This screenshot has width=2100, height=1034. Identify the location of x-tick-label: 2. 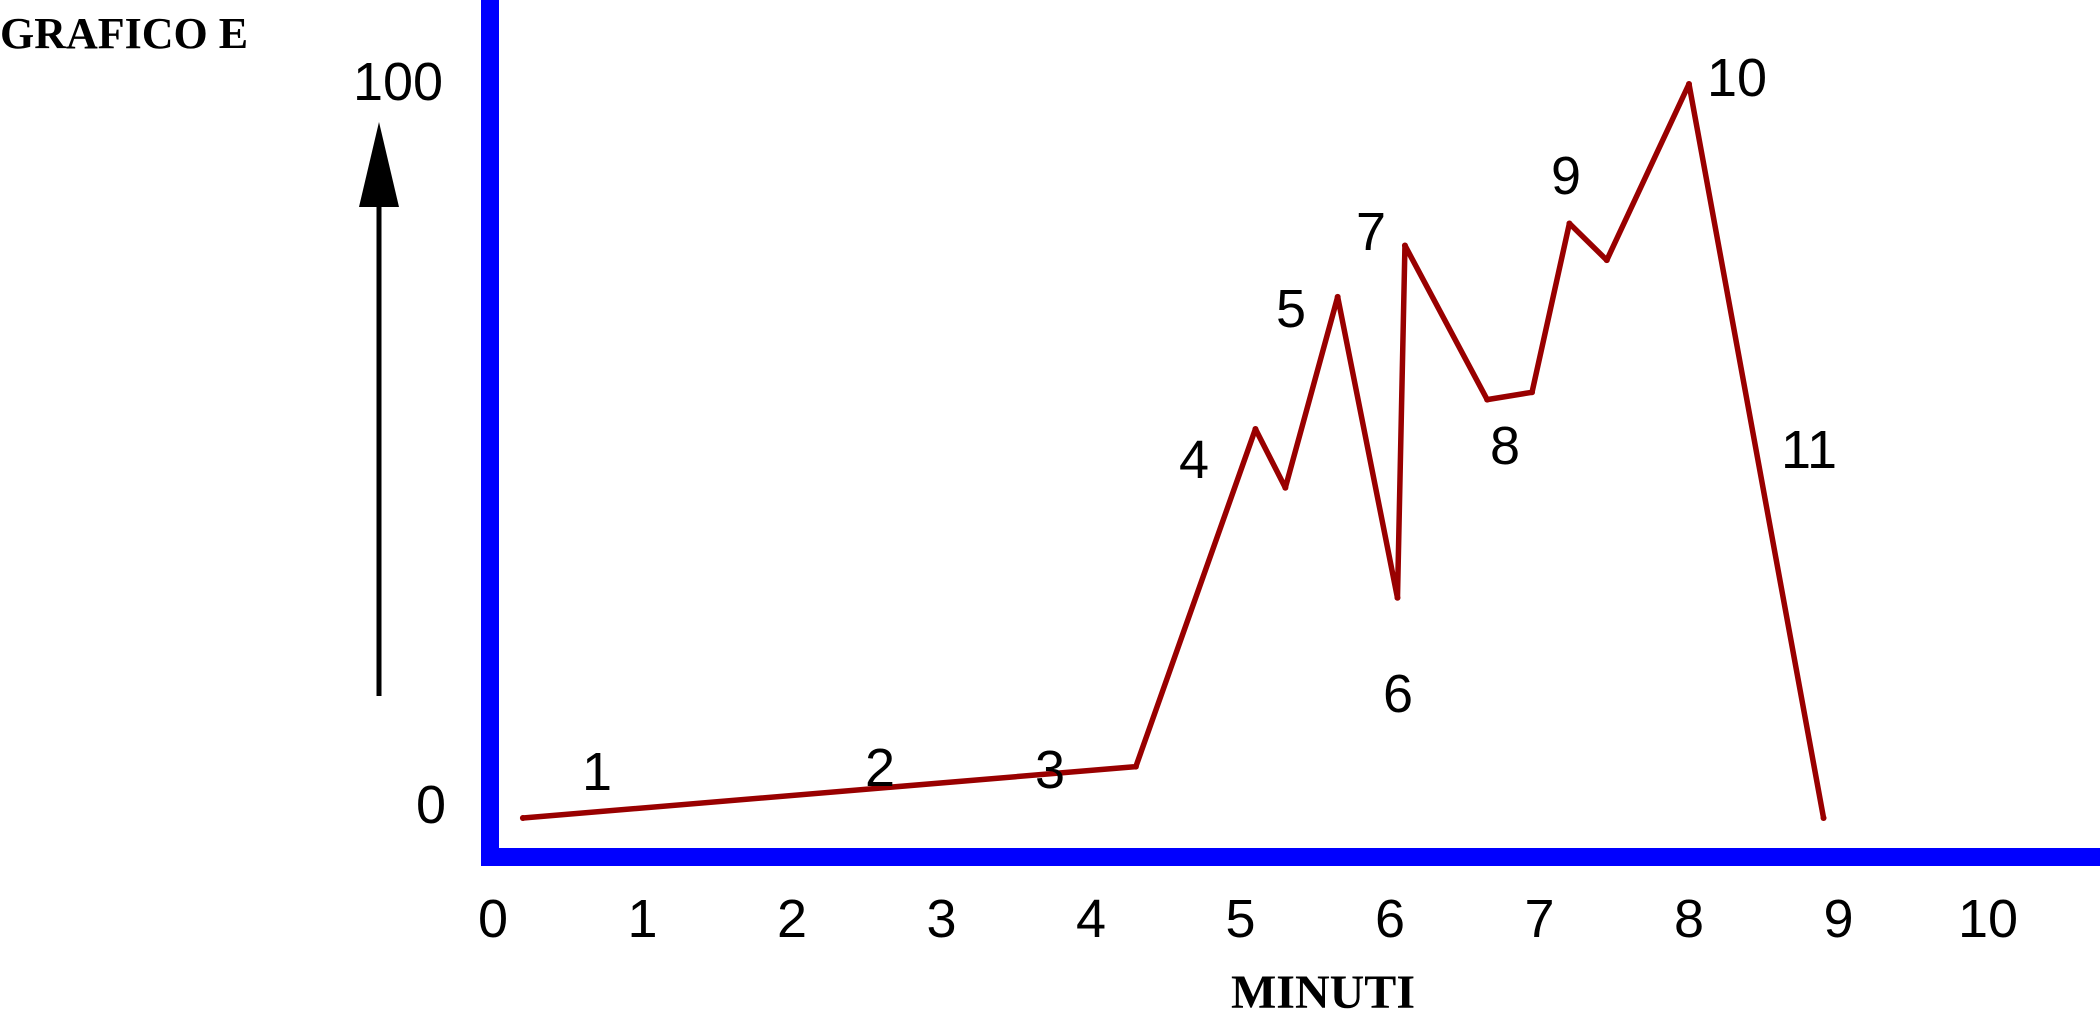
(792, 919).